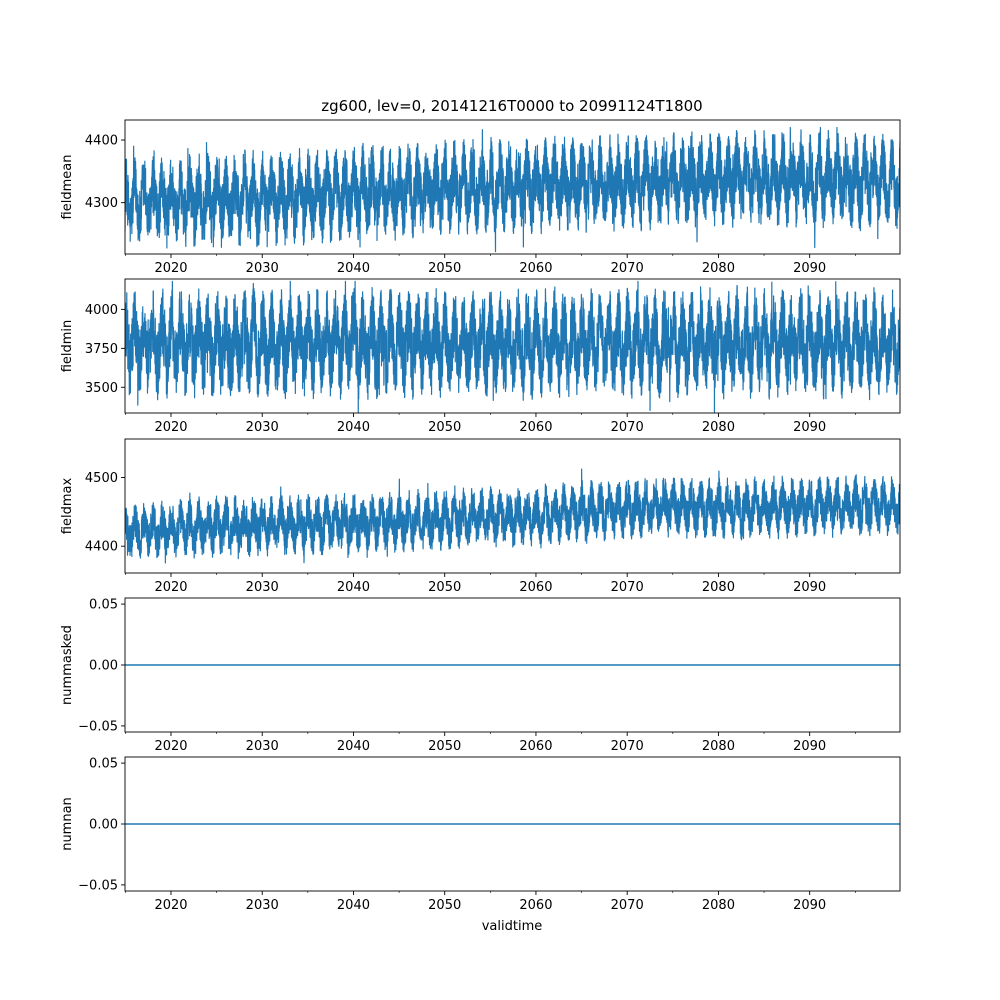  What do you see at coordinates (67, 187) in the screenshot?
I see `y-axis-label-fieldmean: fieldmean` at bounding box center [67, 187].